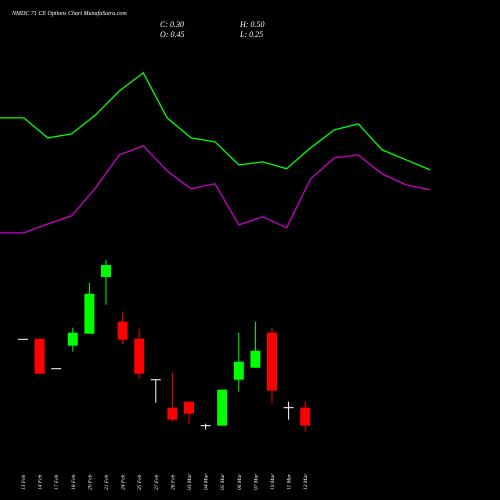  What do you see at coordinates (123, 482) in the screenshot?
I see `x-tick-label: 24 Feb` at bounding box center [123, 482].